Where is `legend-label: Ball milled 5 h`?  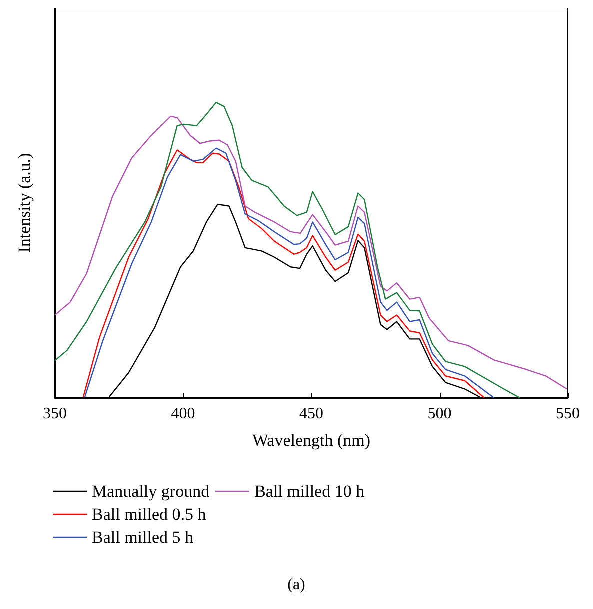 legend-label: Ball milled 5 h is located at coordinates (143, 537).